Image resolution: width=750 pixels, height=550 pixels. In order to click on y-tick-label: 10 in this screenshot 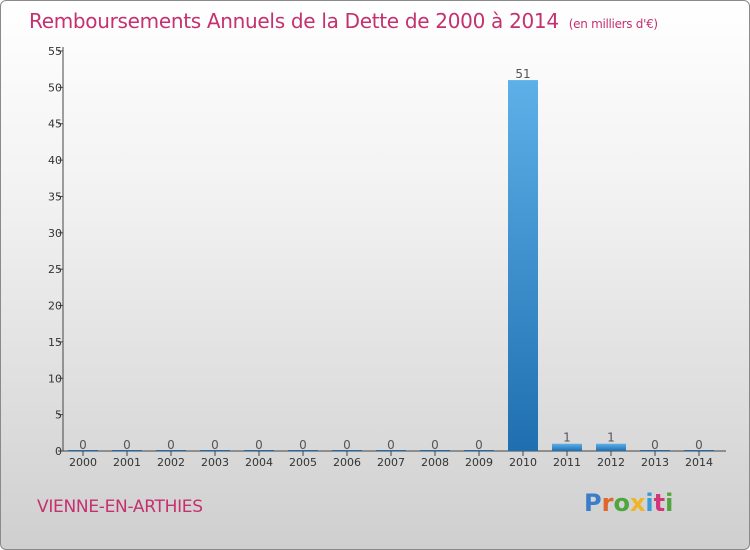, I will do `click(55, 378)`.